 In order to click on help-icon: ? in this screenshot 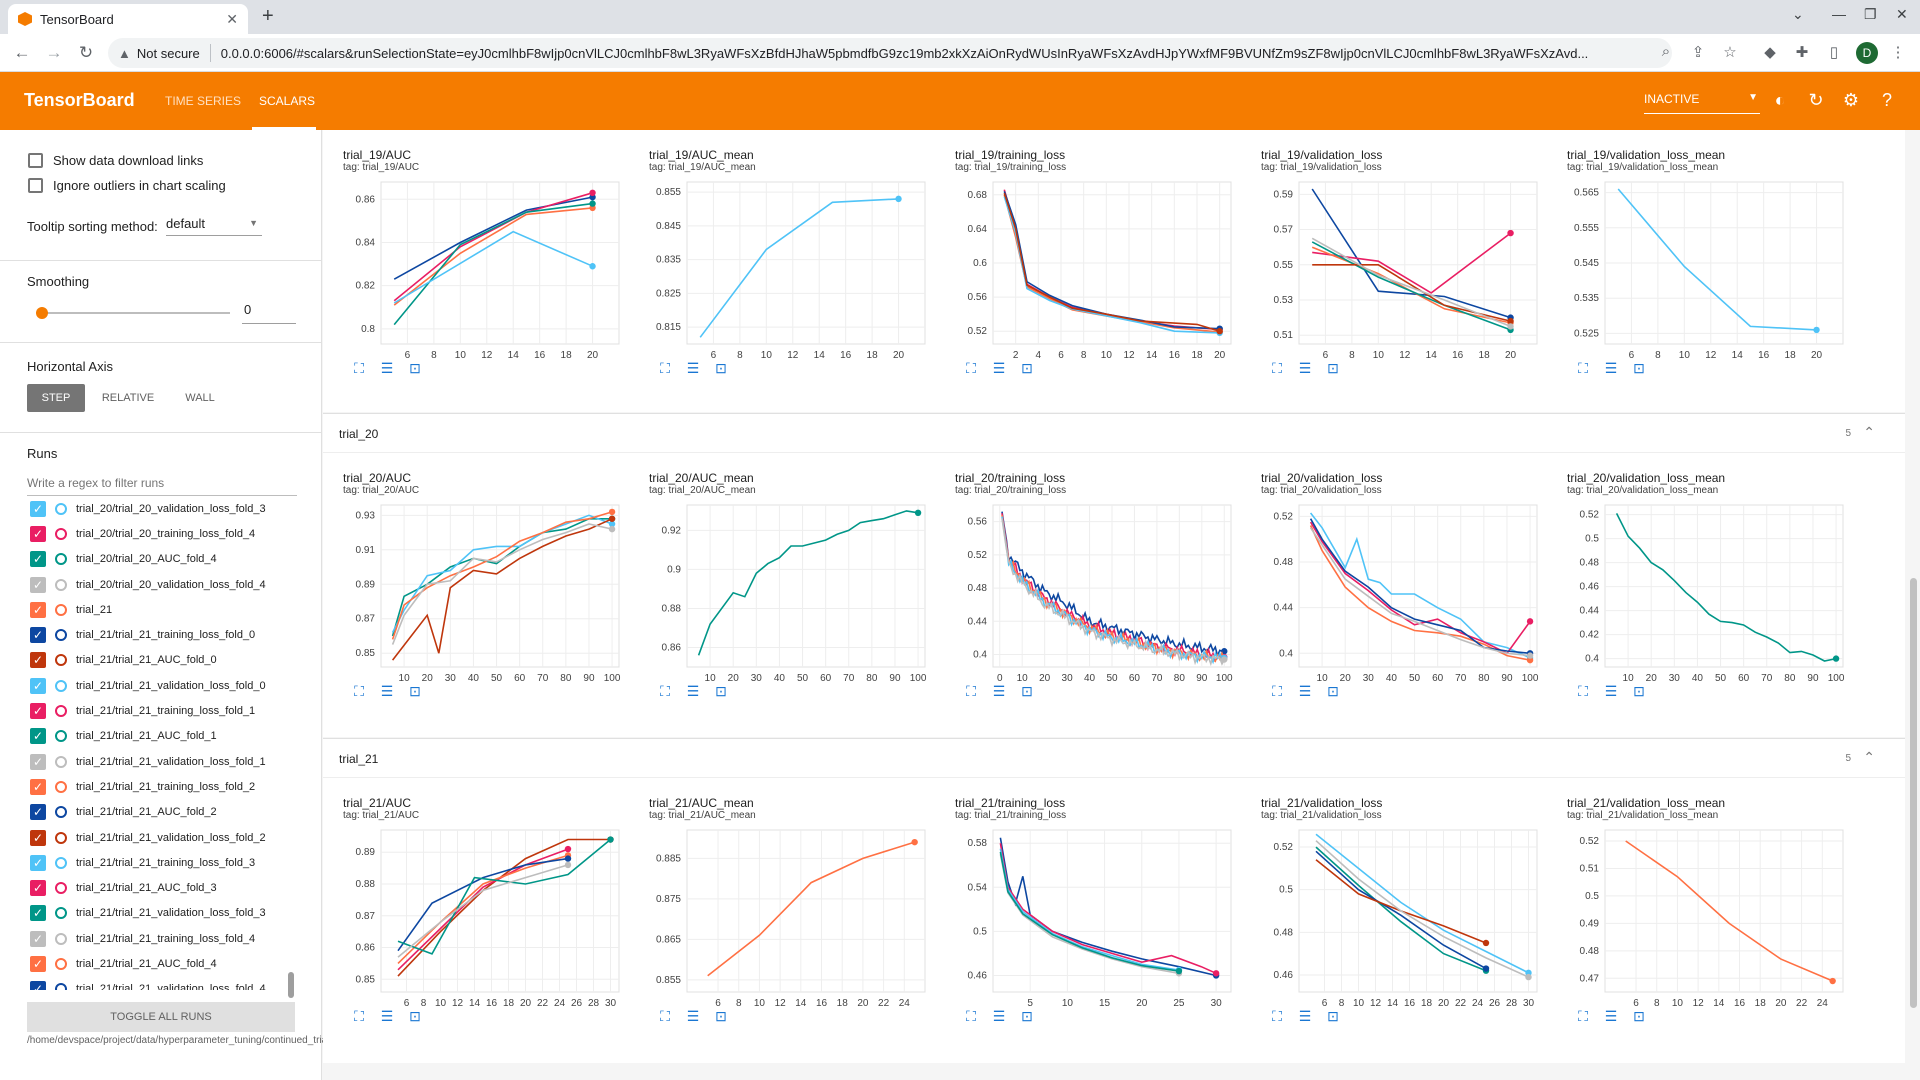, I will do `click(1886, 100)`.